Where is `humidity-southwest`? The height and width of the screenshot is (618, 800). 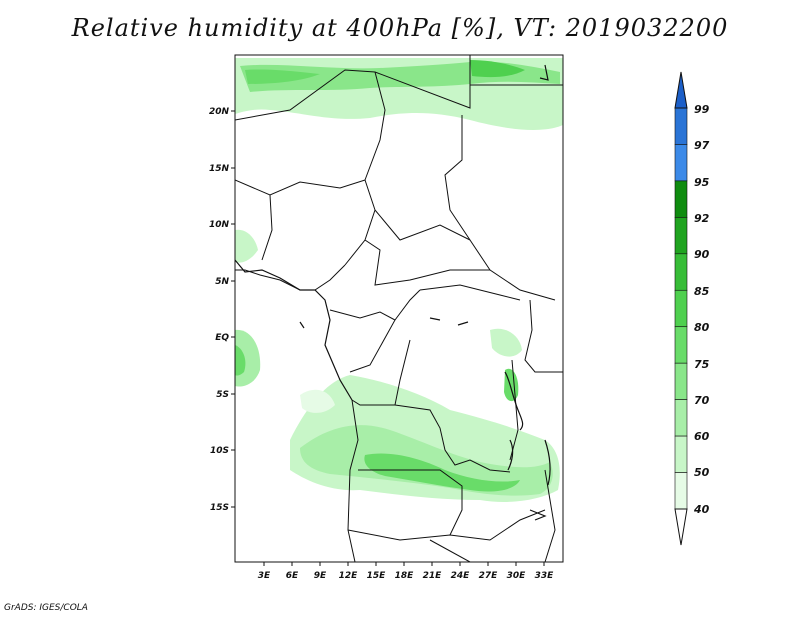 humidity-southwest is located at coordinates (317, 401).